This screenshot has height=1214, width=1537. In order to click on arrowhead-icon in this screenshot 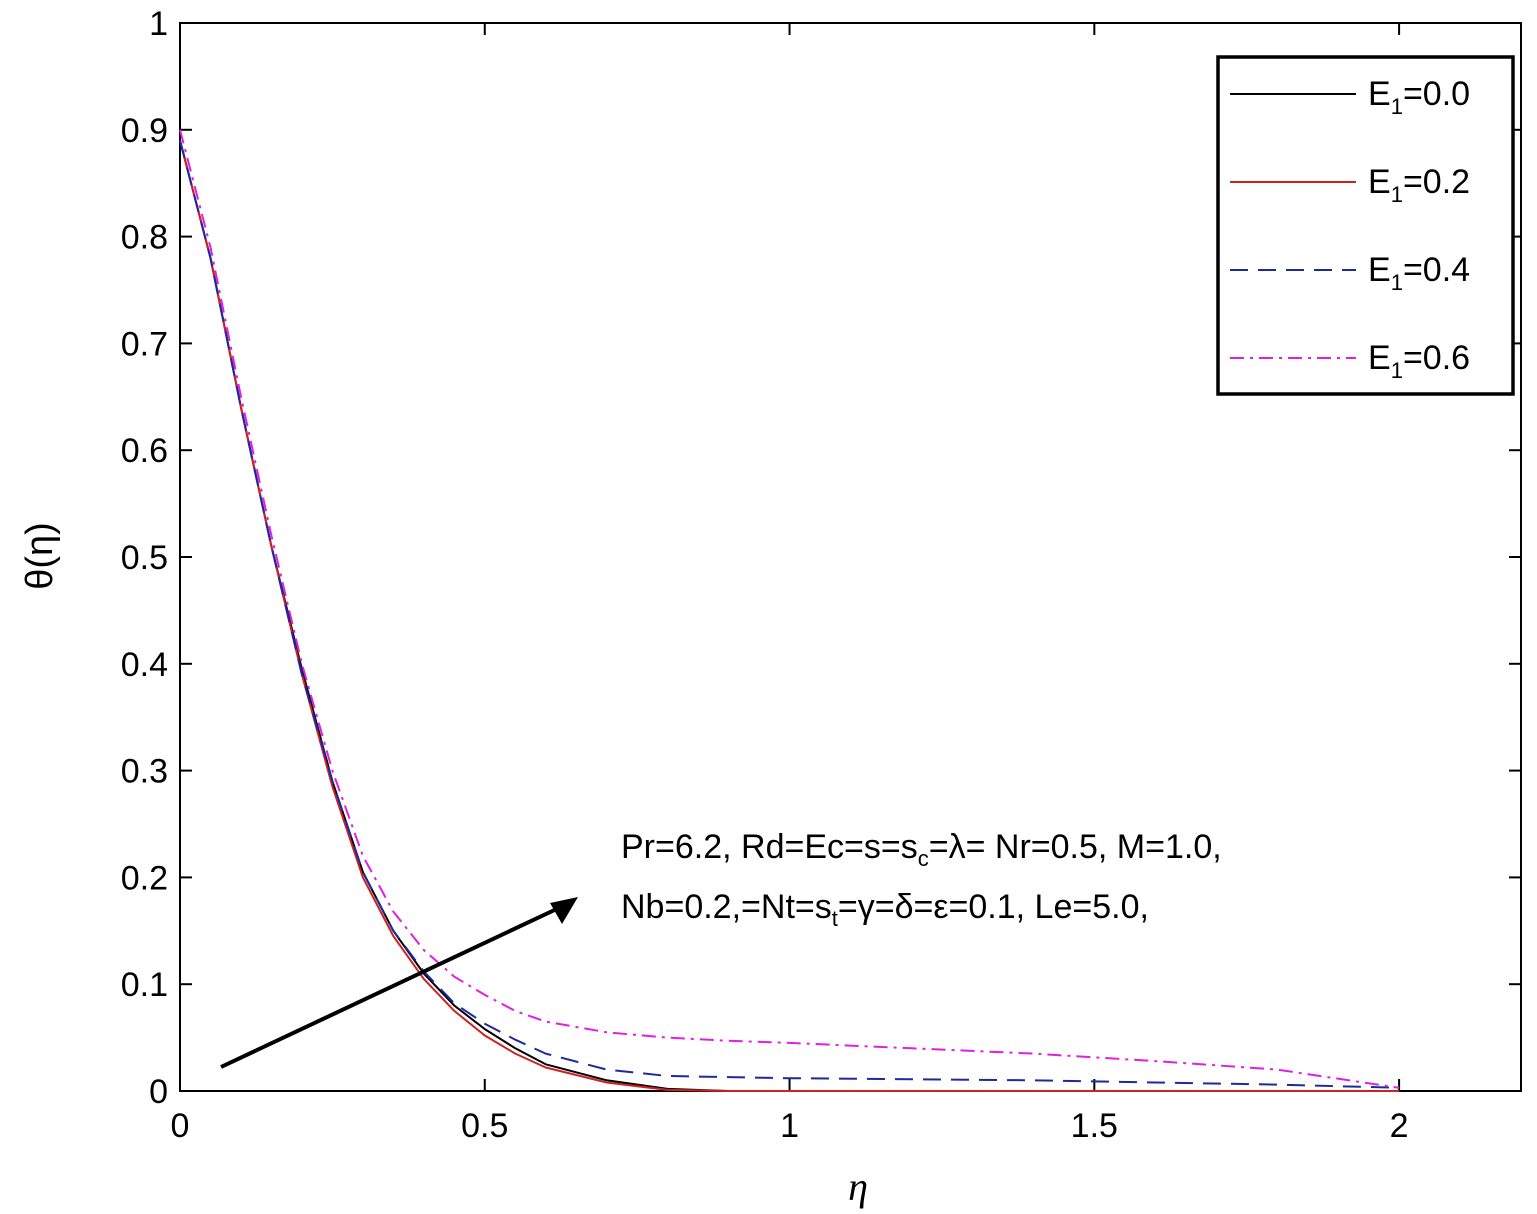, I will do `click(564, 910)`.